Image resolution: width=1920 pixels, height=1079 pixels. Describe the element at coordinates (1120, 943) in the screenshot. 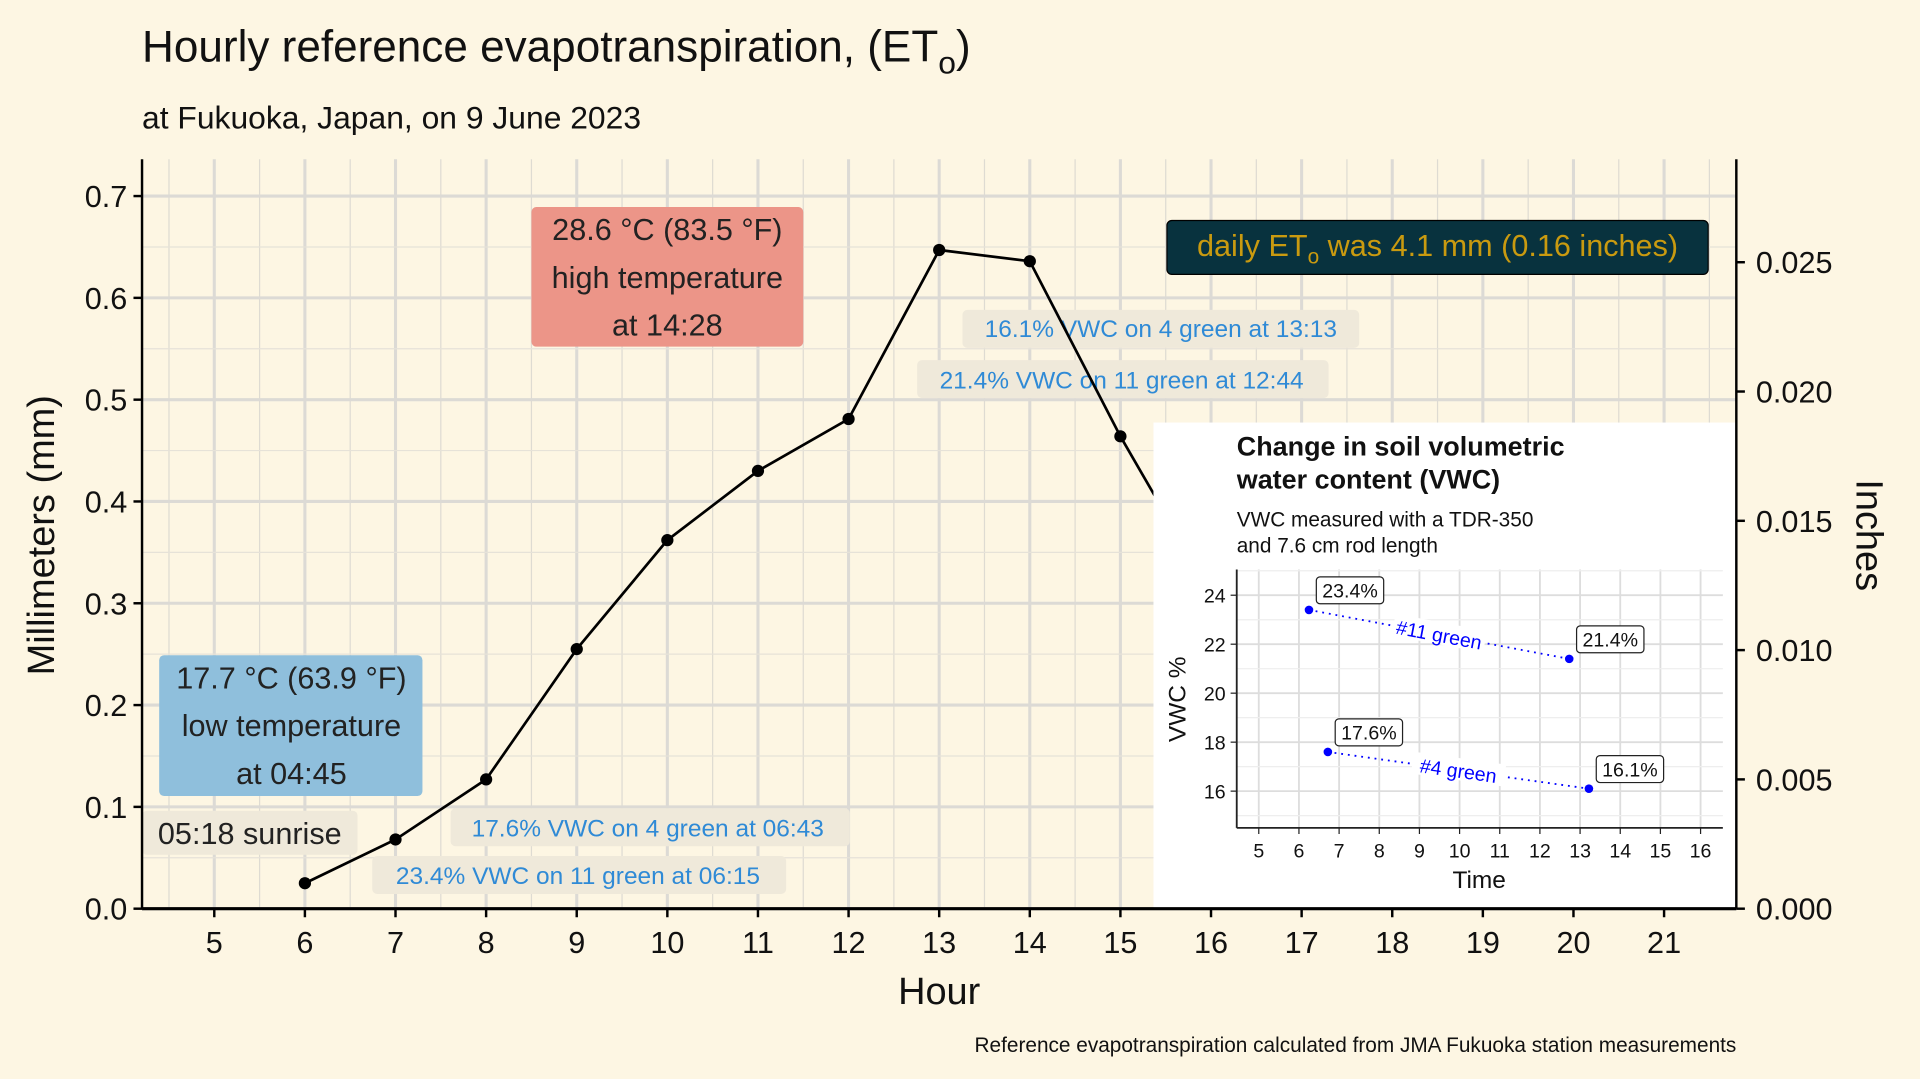

I see `x-tick-label: 15` at that location.